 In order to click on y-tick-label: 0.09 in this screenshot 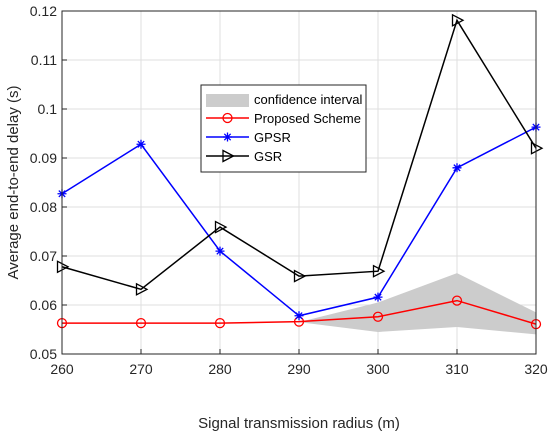, I will do `click(43, 158)`.